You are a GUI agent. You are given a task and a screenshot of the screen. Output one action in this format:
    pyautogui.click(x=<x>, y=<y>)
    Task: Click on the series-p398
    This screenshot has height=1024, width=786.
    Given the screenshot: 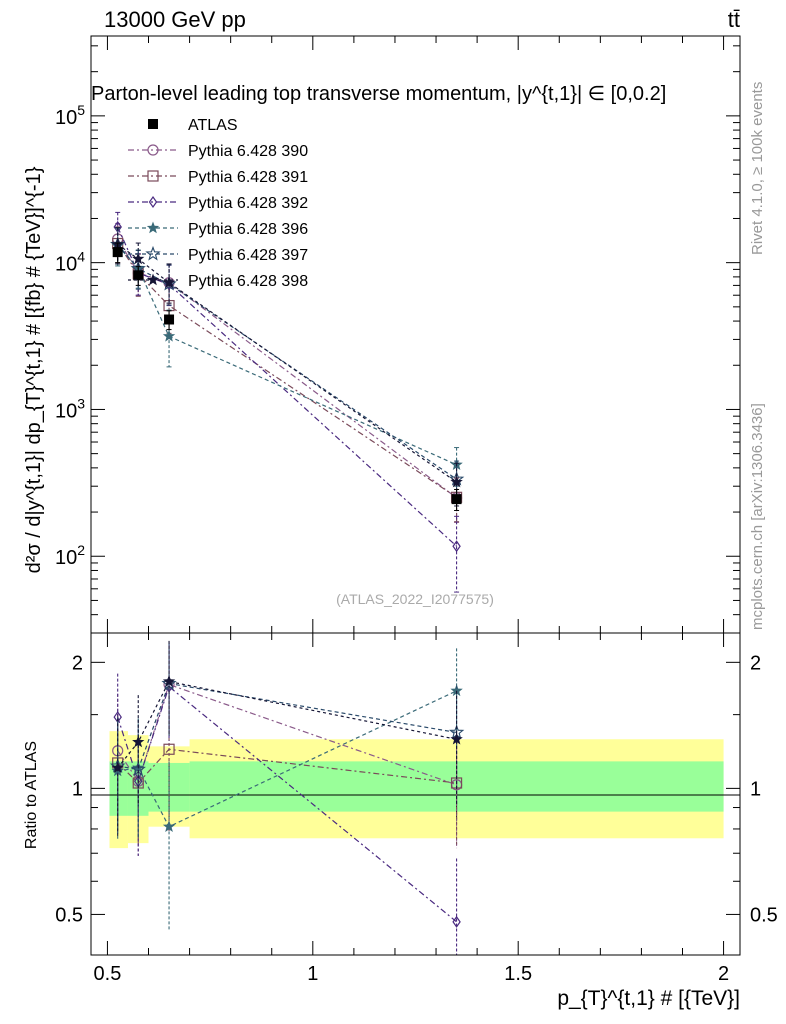 What is the action you would take?
    pyautogui.click(x=287, y=367)
    